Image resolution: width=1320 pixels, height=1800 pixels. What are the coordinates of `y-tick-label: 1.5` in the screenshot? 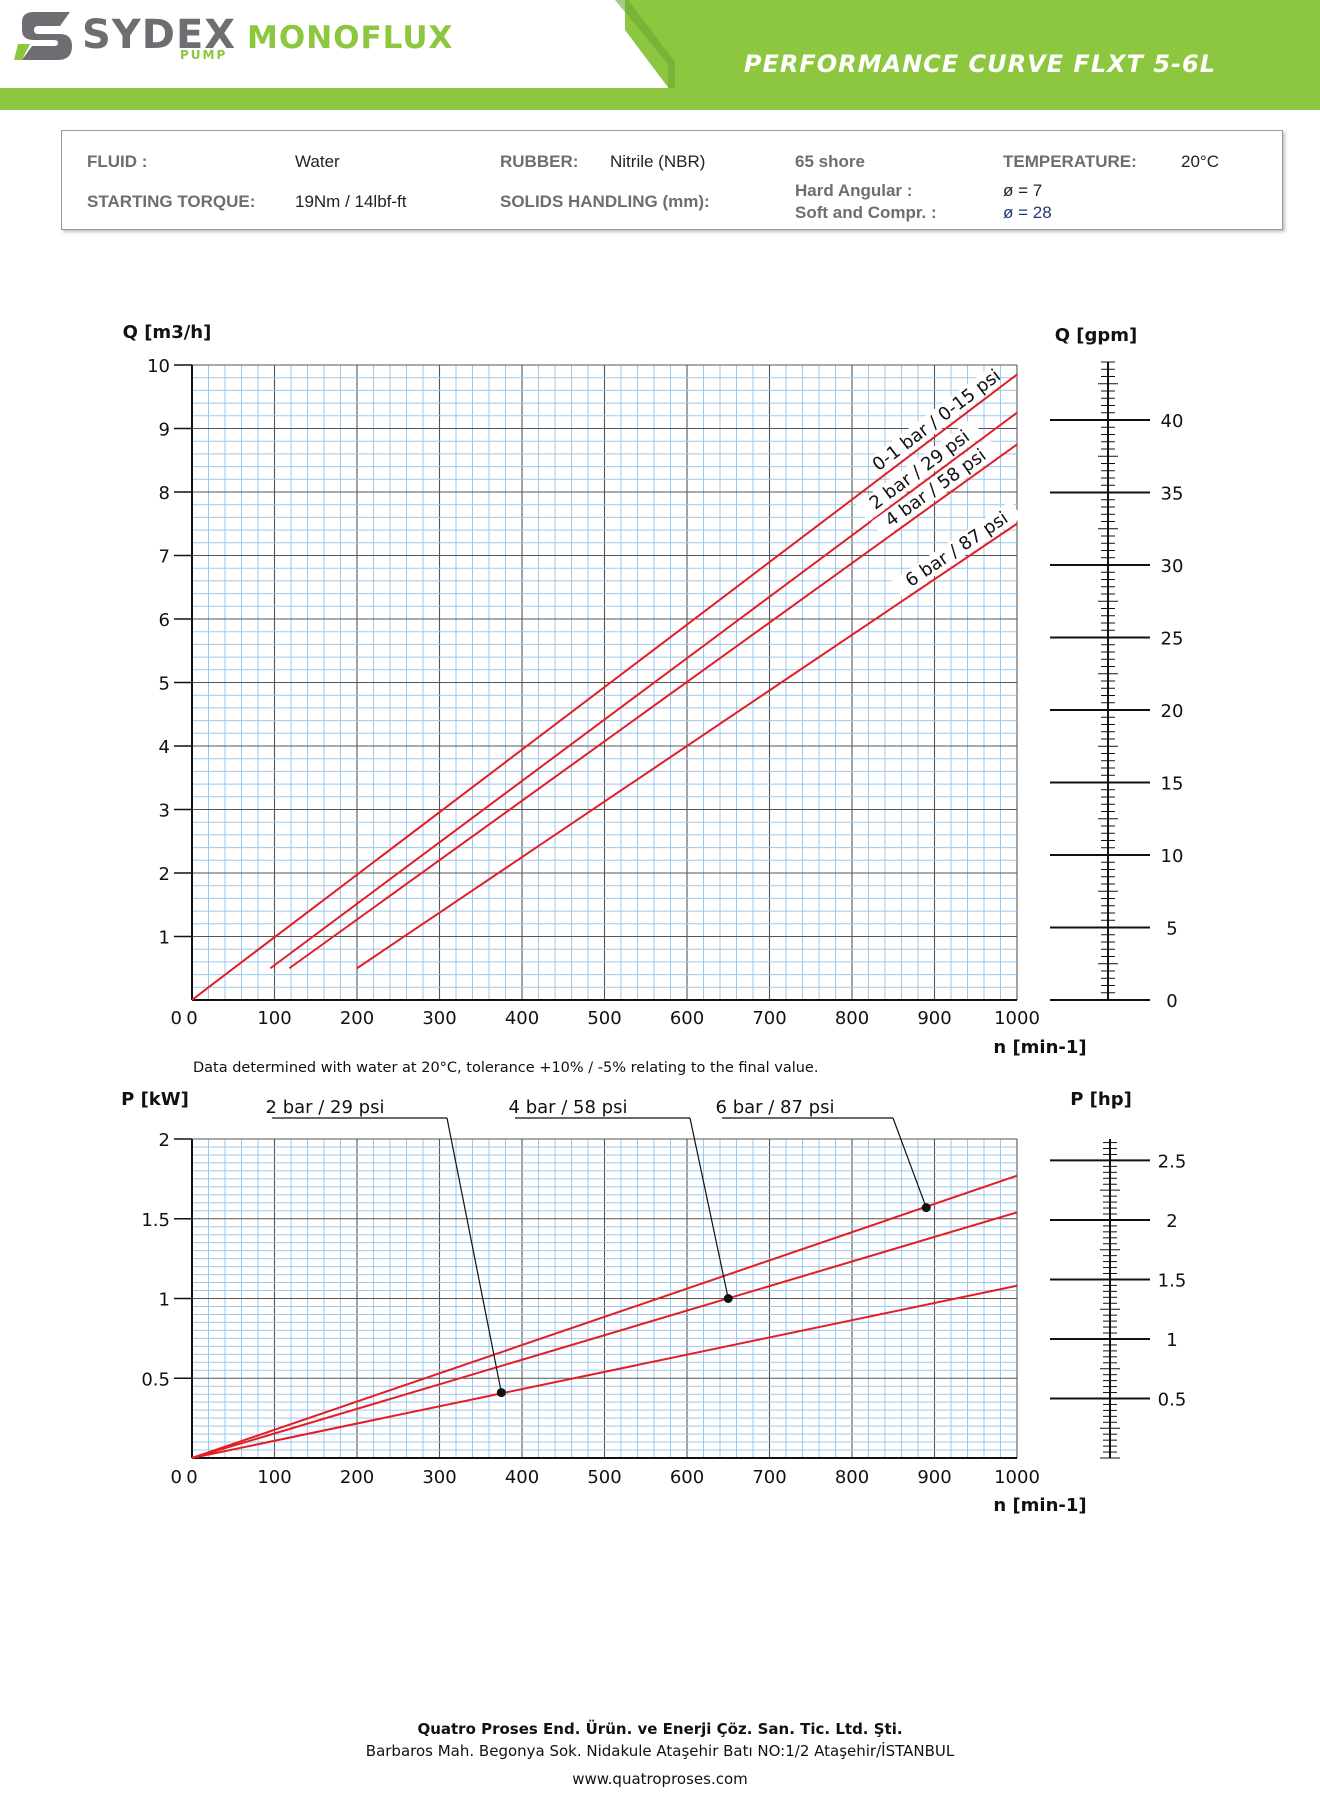 It's located at (155, 1220).